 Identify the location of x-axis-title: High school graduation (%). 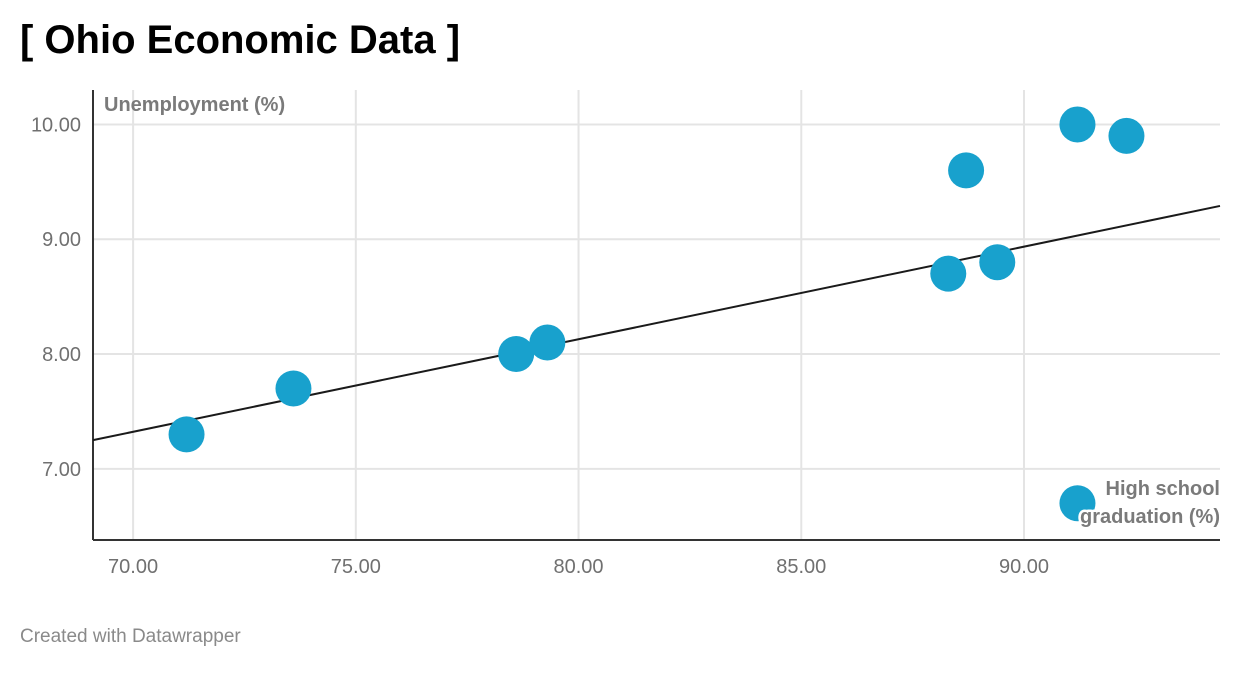
(1150, 503).